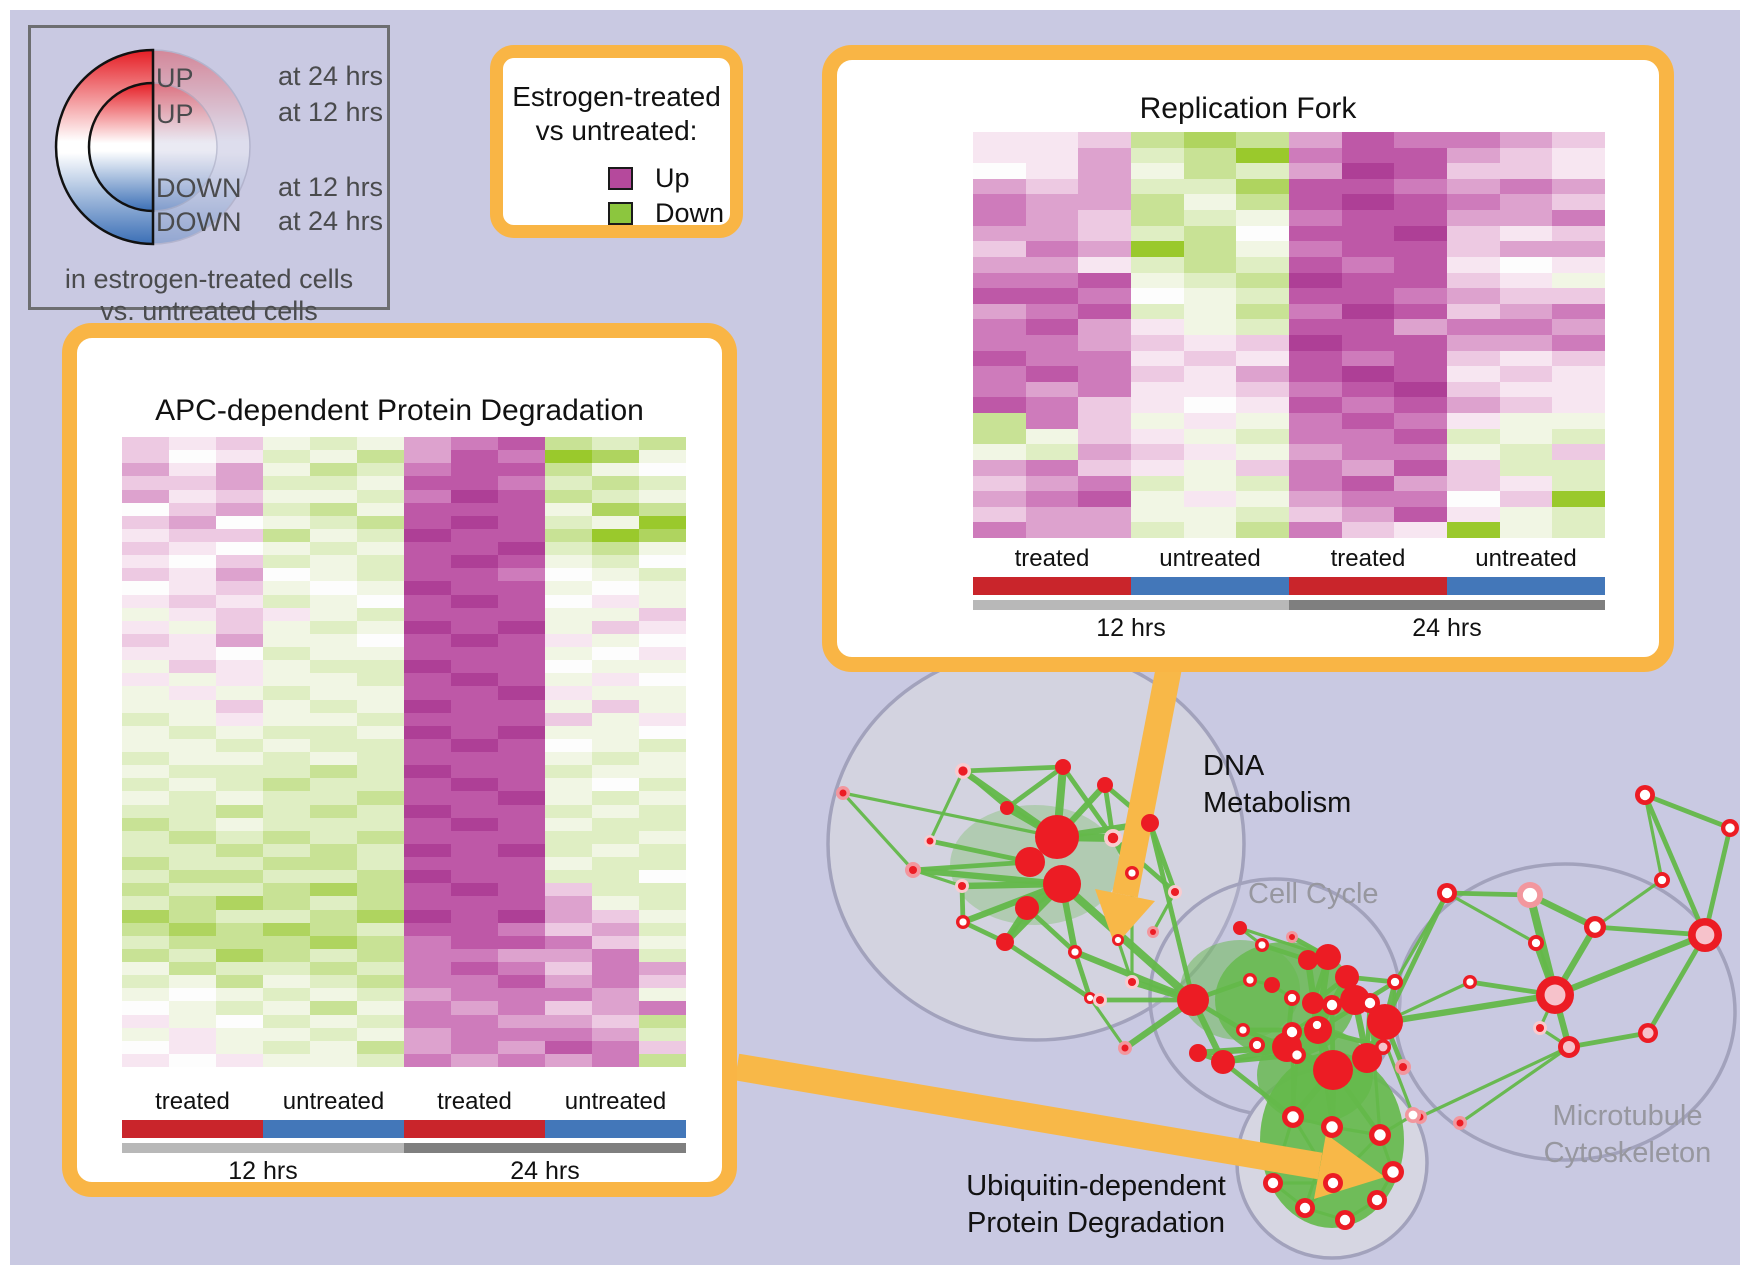 This screenshot has width=1750, height=1279. I want to click on estrogen-legend-title-line1: Estrogen-treated, so click(616, 96).